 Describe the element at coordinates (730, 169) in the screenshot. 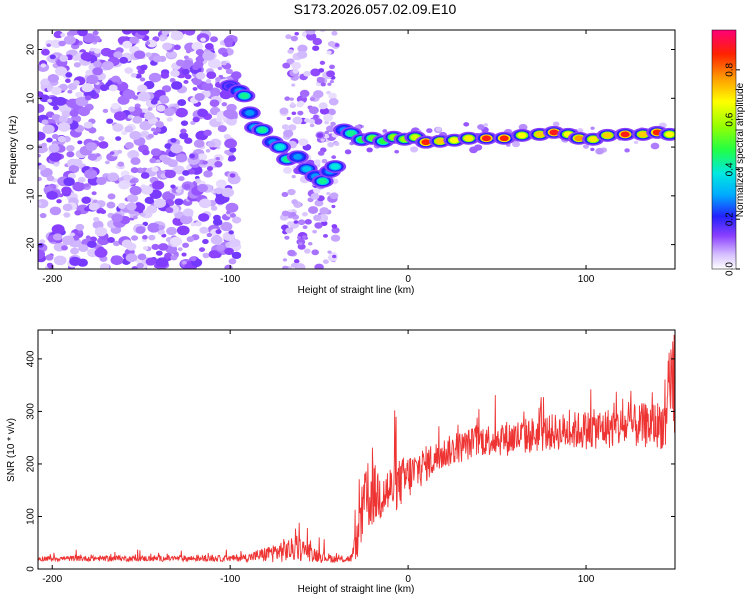

I see `colorbar-tick-label: 0.4` at that location.